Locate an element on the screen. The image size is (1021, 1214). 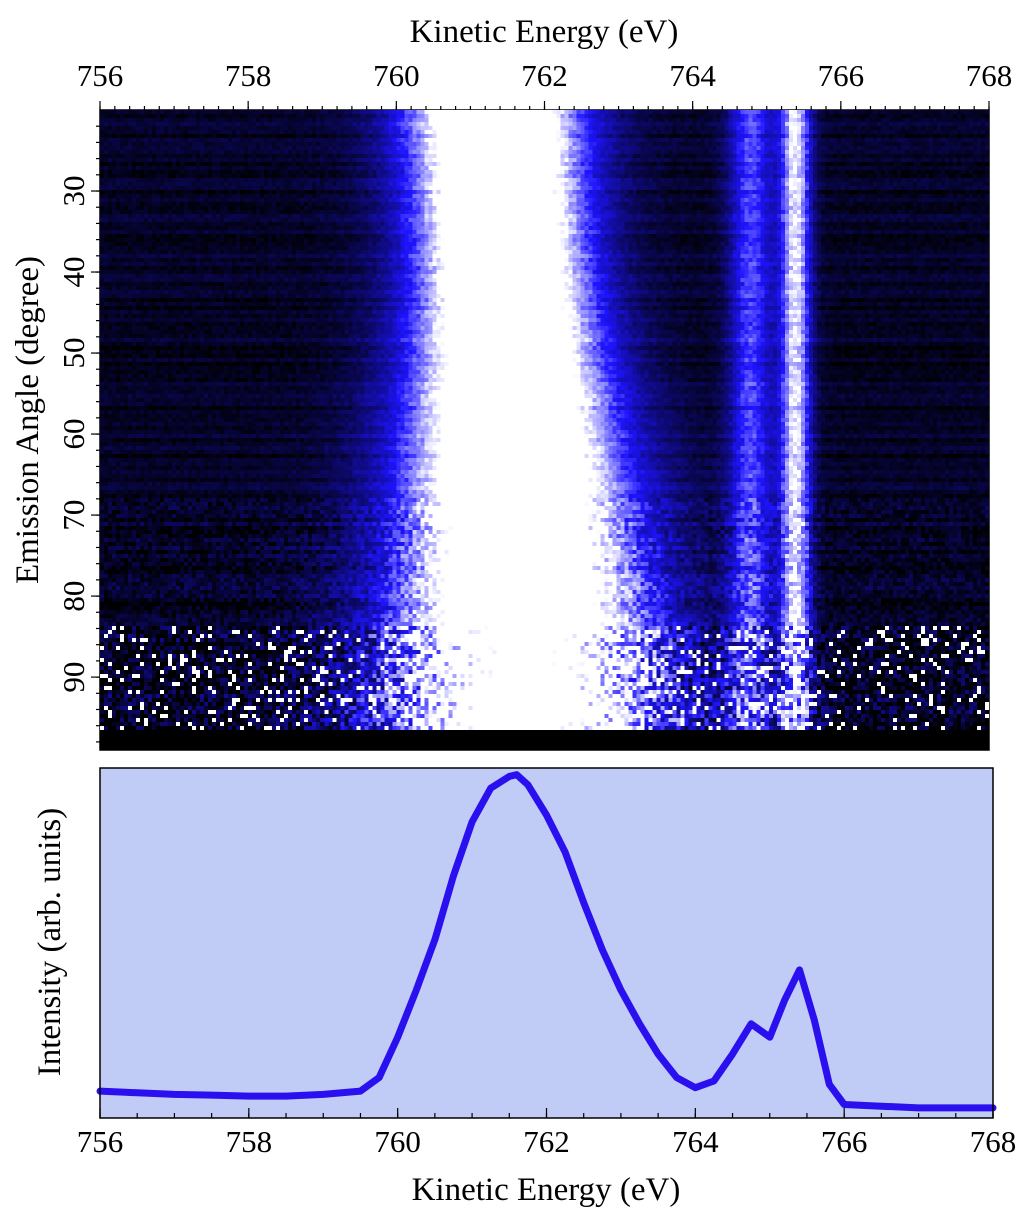
spectrum-x-tick-label: 758 is located at coordinates (249, 1141).